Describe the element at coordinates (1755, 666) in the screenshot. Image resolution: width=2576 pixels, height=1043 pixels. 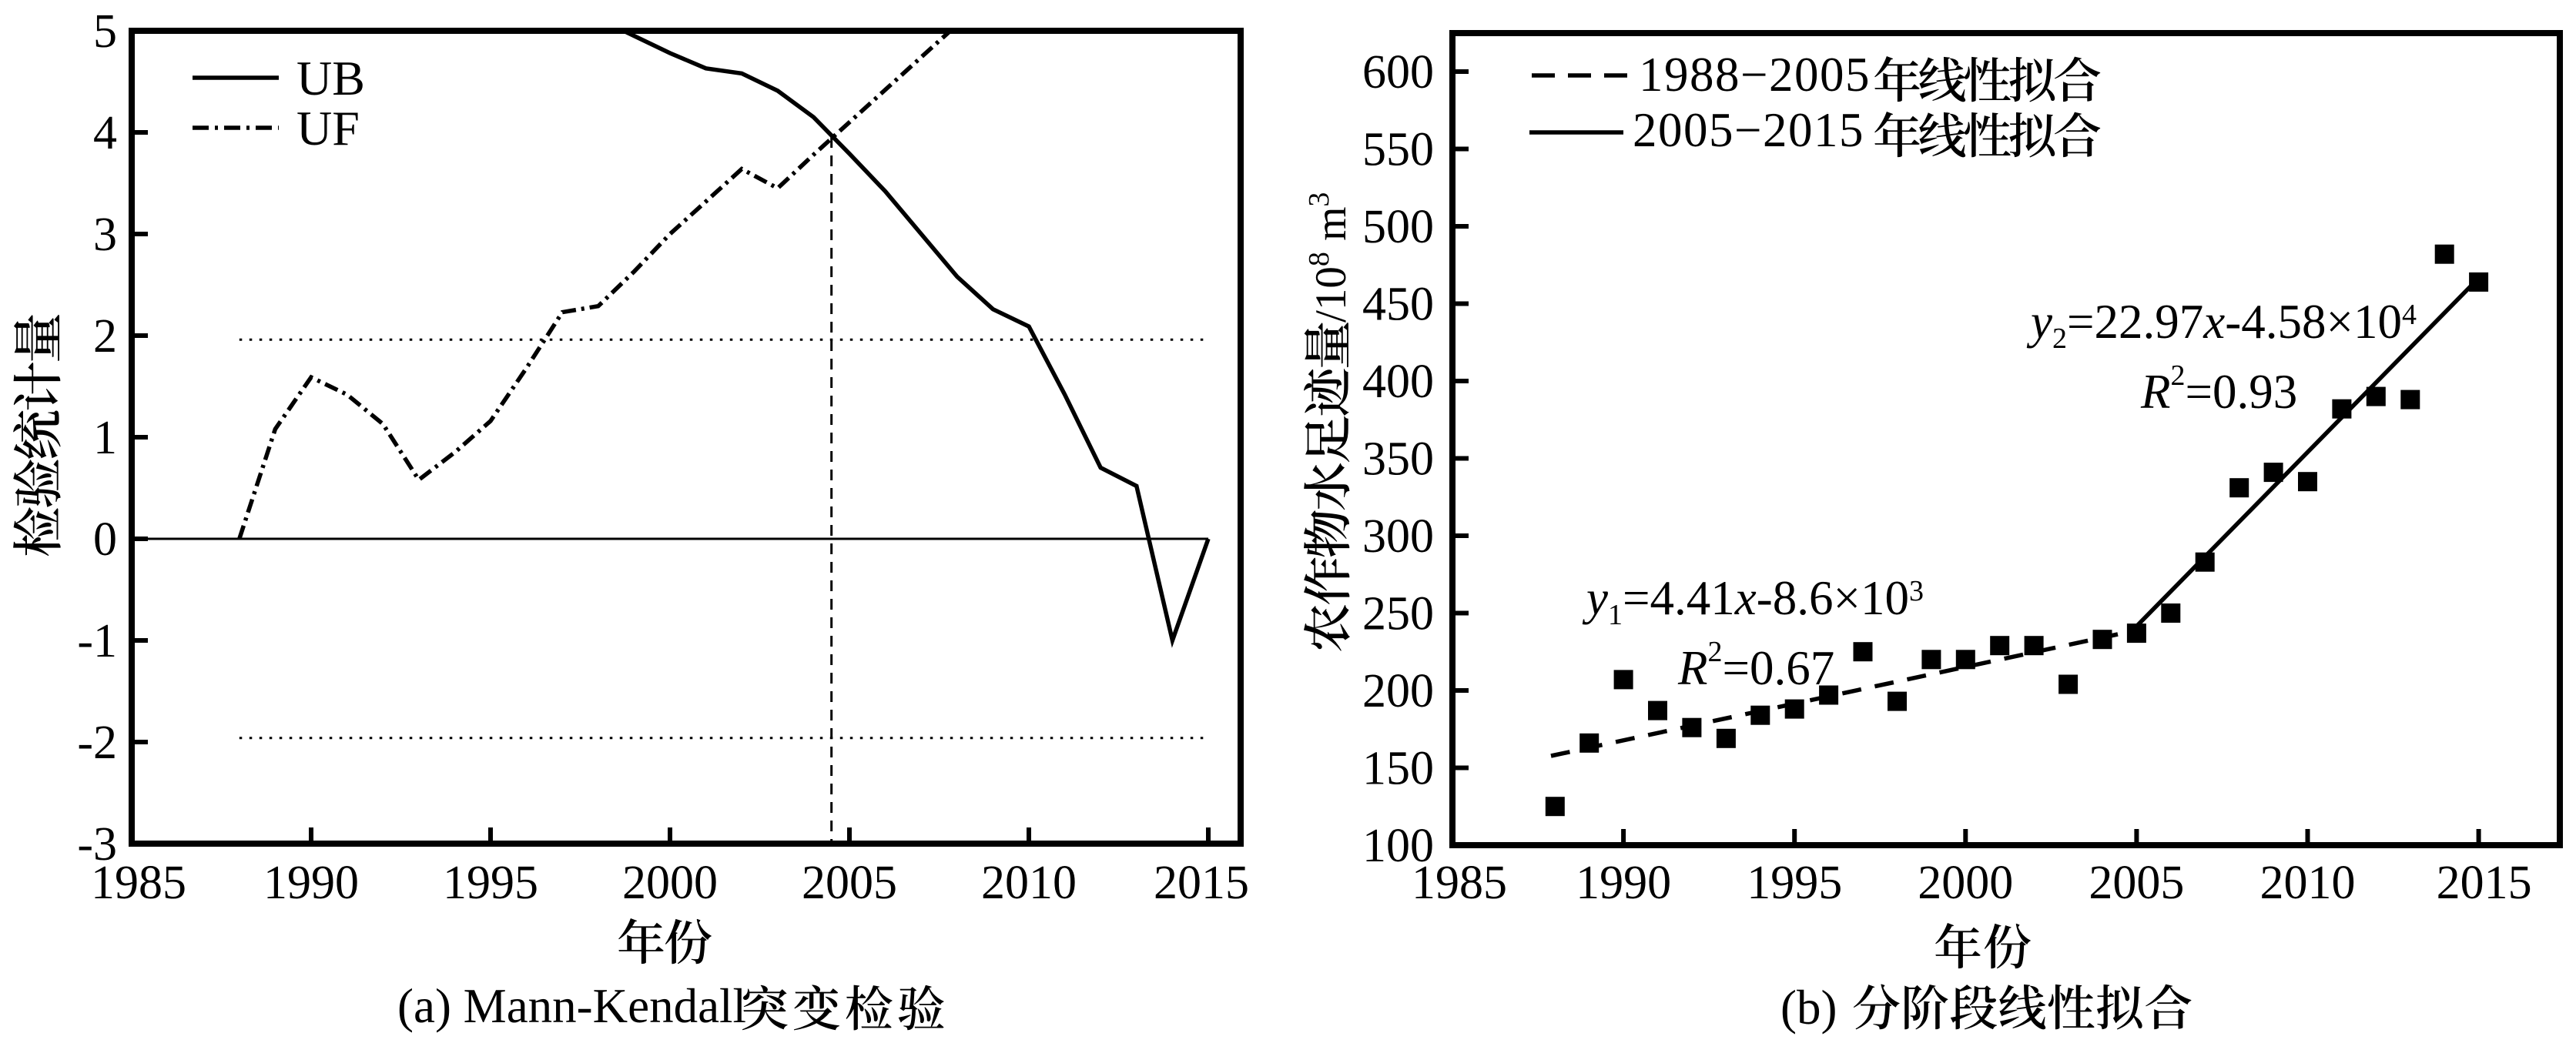
I see `svg-text: R2=0.67` at that location.